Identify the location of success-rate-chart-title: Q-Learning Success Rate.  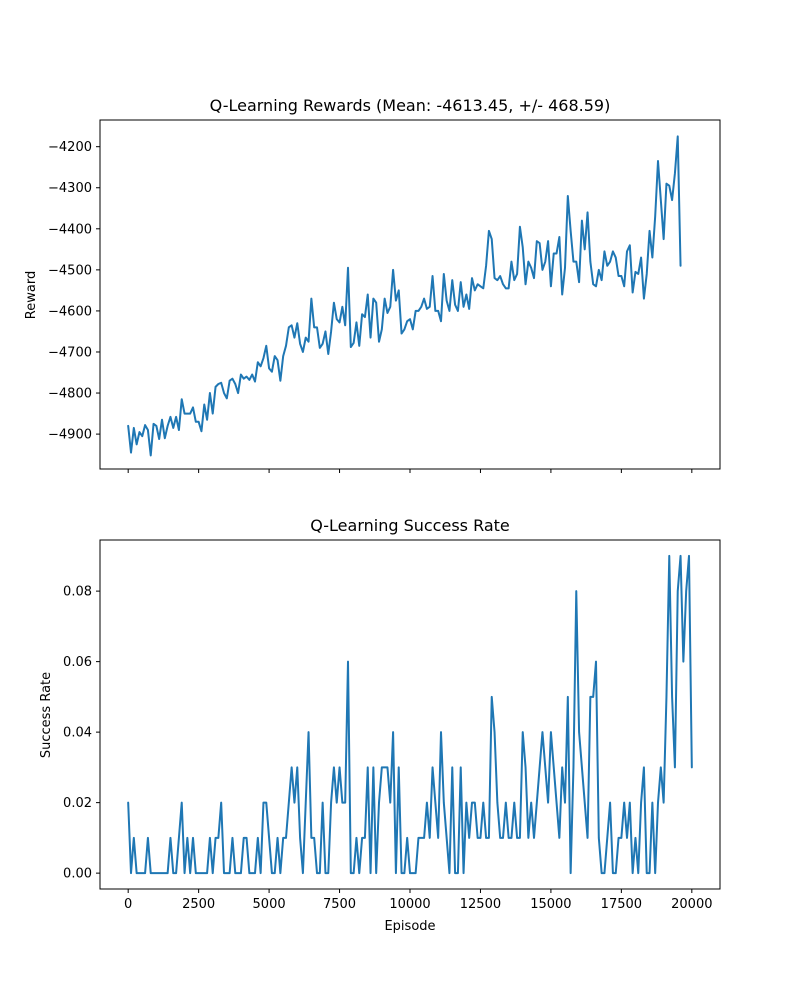
(410, 525).